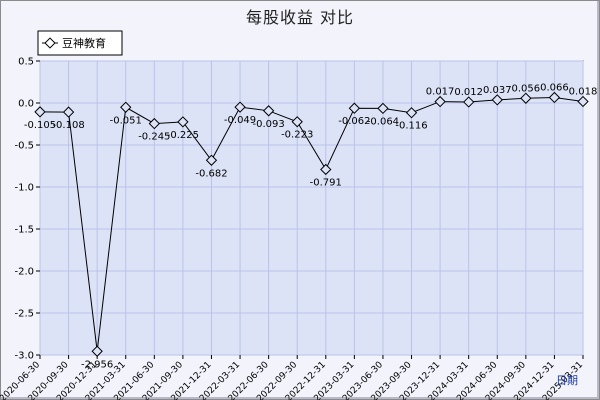 The height and width of the screenshot is (400, 600). Describe the element at coordinates (411, 126) in the screenshot. I see `data-label: -0.116` at that location.